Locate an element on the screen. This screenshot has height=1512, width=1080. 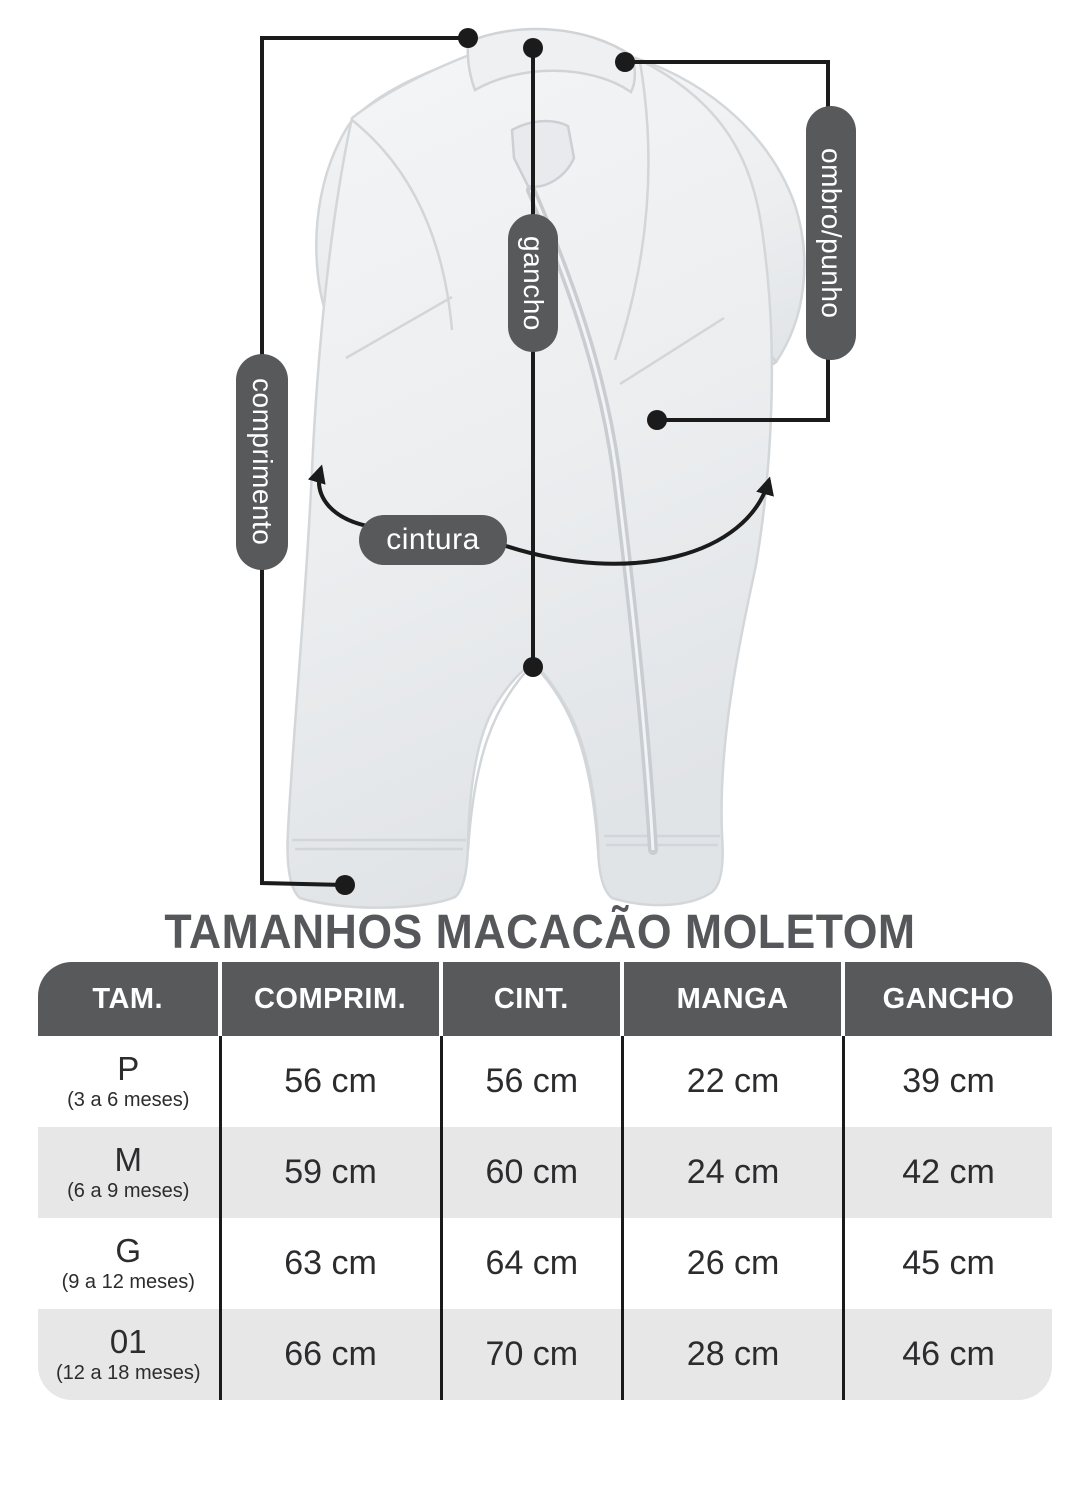
size-age: (9 a 12 meses) is located at coordinates (128, 1281).